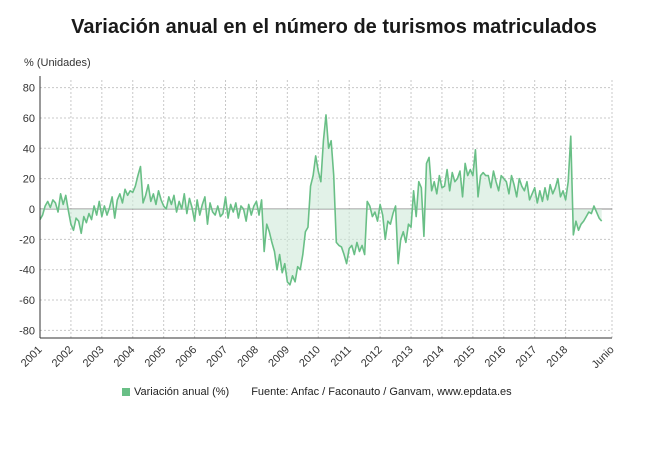  Describe the element at coordinates (310, 357) in the screenshot. I see `x-tick-label: 2010` at that location.